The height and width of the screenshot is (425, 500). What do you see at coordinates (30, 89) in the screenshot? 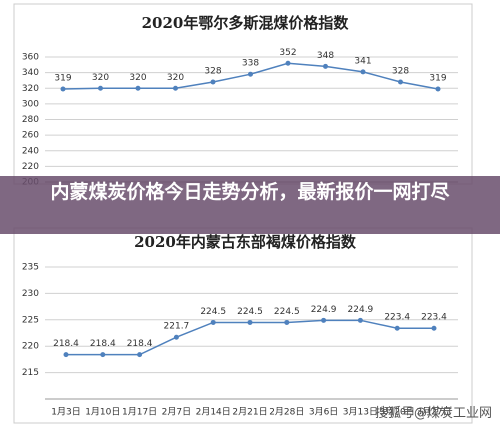
I see `y-tick-label: 320` at bounding box center [30, 89].